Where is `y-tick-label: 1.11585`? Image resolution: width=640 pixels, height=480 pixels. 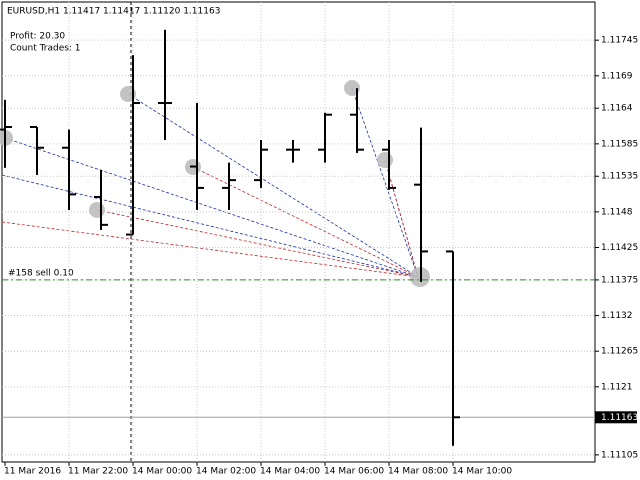
y-tick-label: 1.11585 is located at coordinates (619, 144).